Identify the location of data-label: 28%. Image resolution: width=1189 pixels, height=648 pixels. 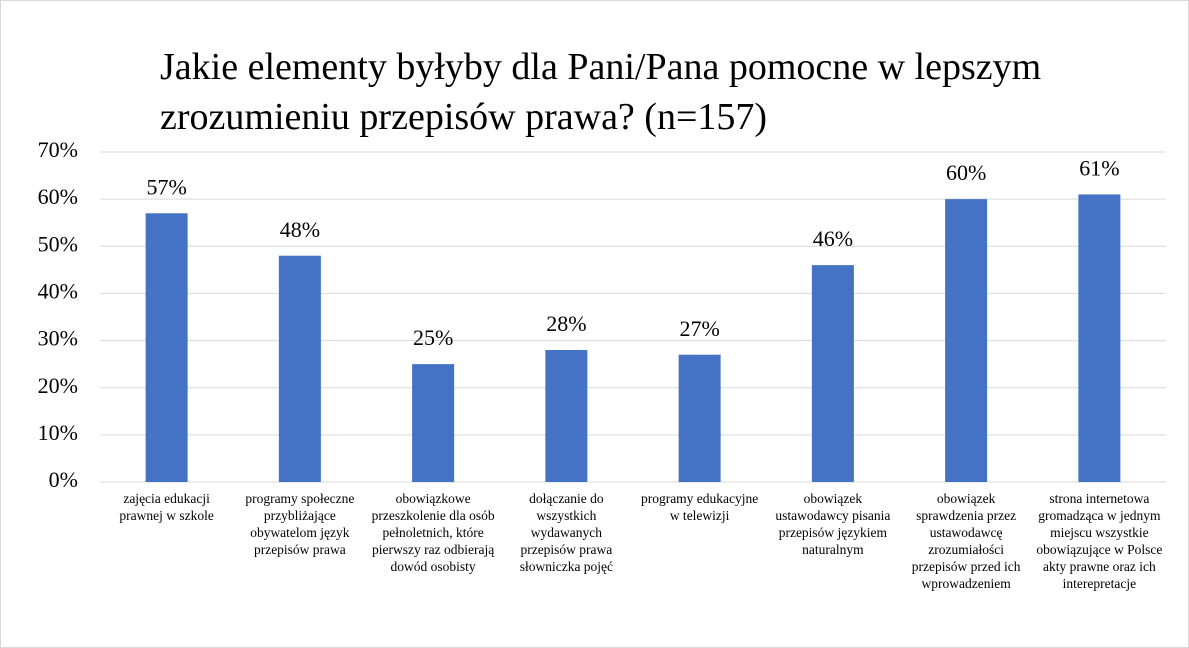
(566, 323).